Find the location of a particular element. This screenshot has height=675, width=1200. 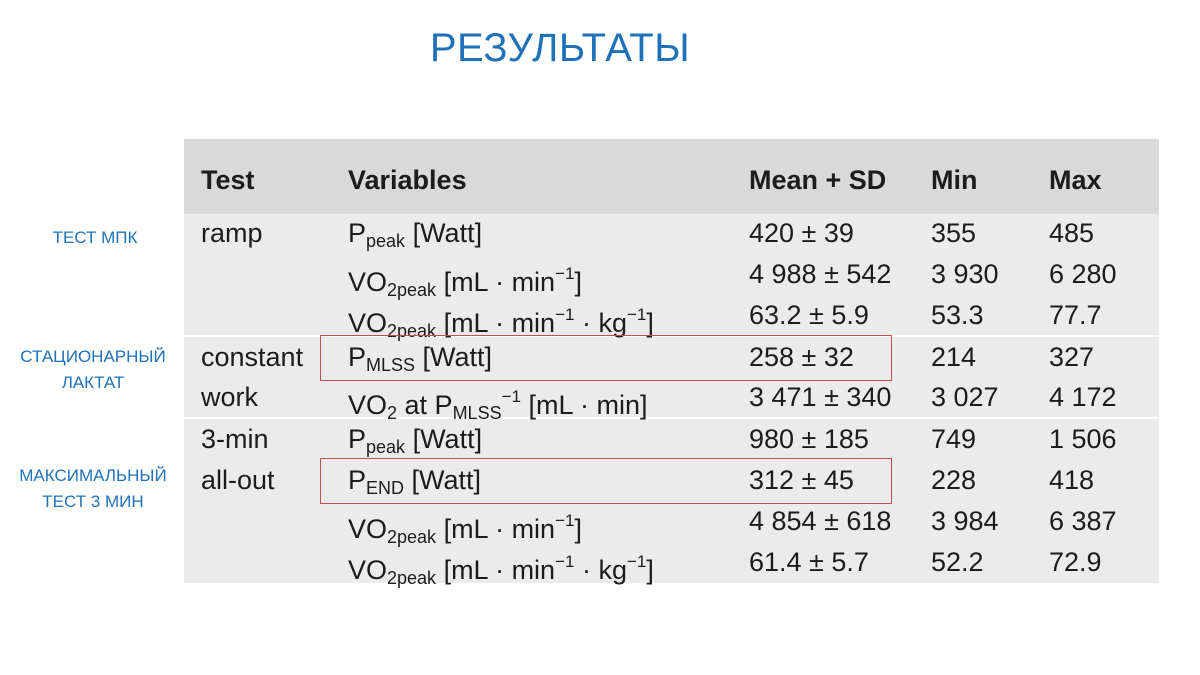

variable-cell: PMLSS [Watt] is located at coordinates (420, 361).